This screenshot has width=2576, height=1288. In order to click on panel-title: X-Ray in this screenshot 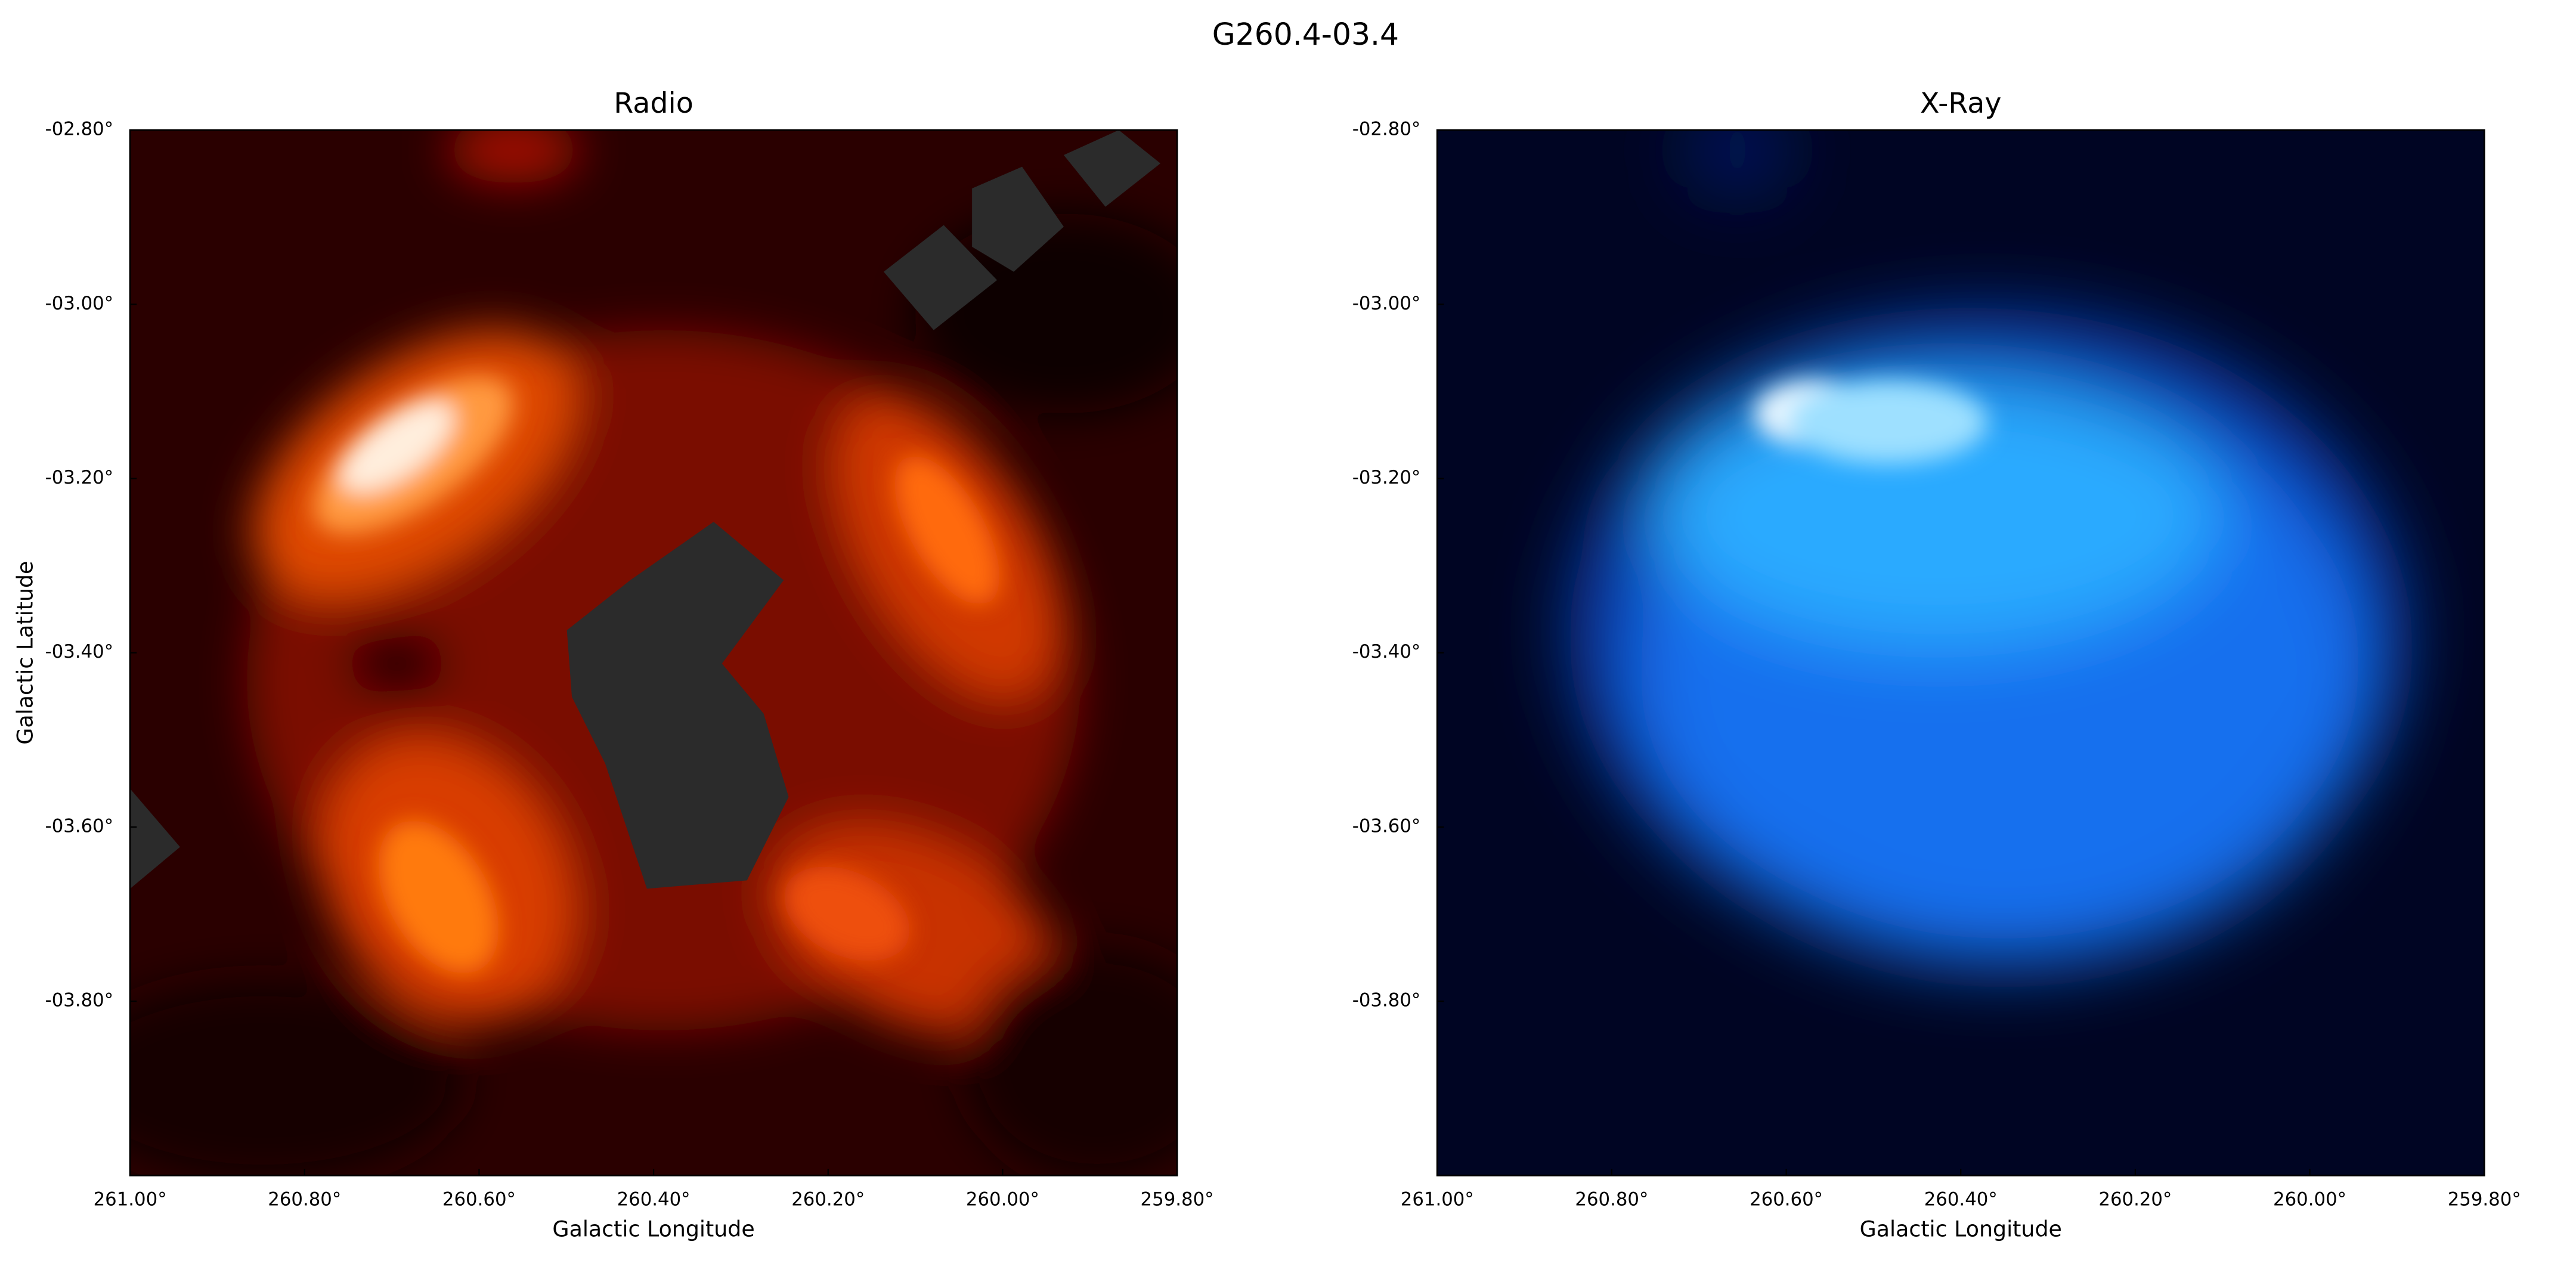, I will do `click(1961, 104)`.